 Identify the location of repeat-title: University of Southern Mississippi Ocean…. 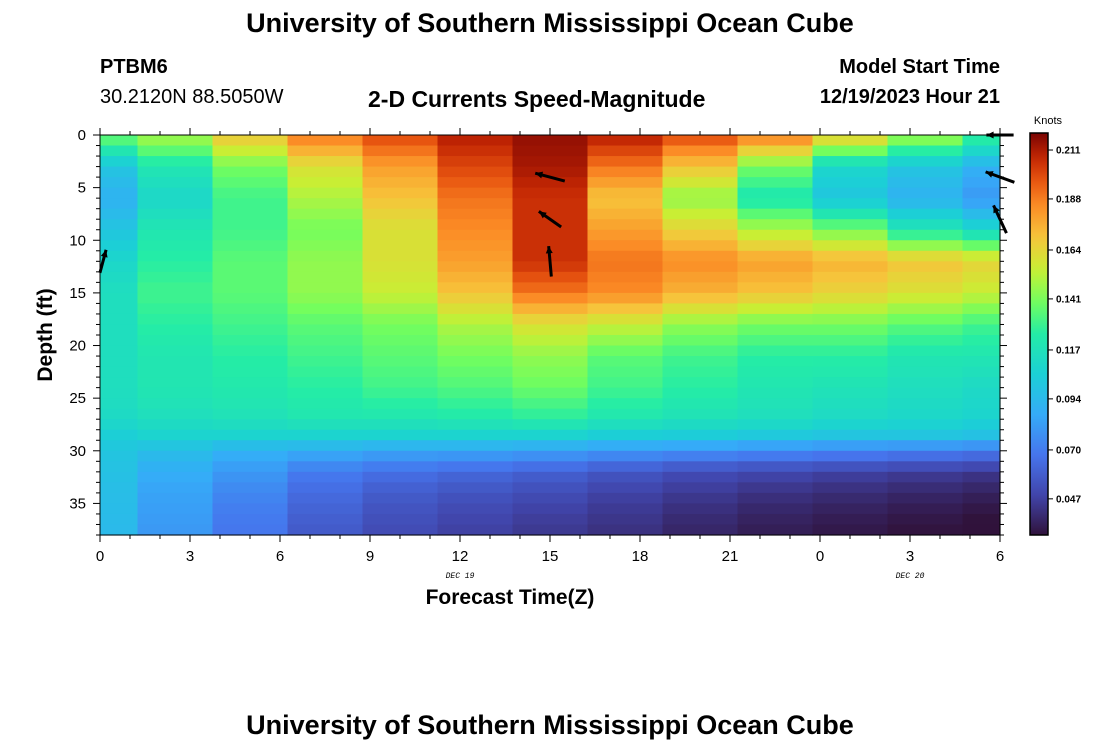
(550, 725).